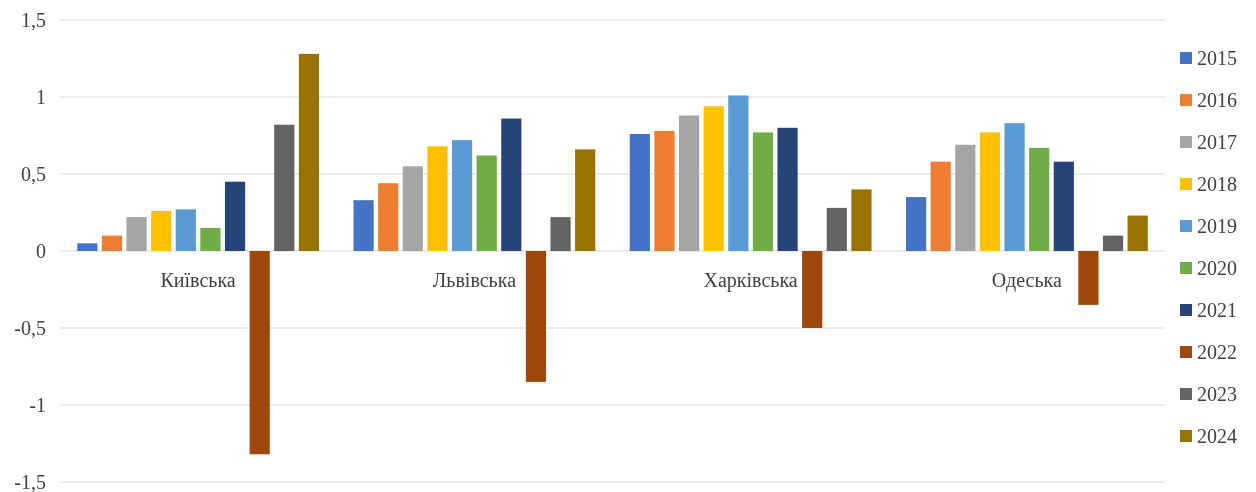 This screenshot has width=1256, height=492. What do you see at coordinates (30, 481) in the screenshot?
I see `y-tick-label: -1,5` at bounding box center [30, 481].